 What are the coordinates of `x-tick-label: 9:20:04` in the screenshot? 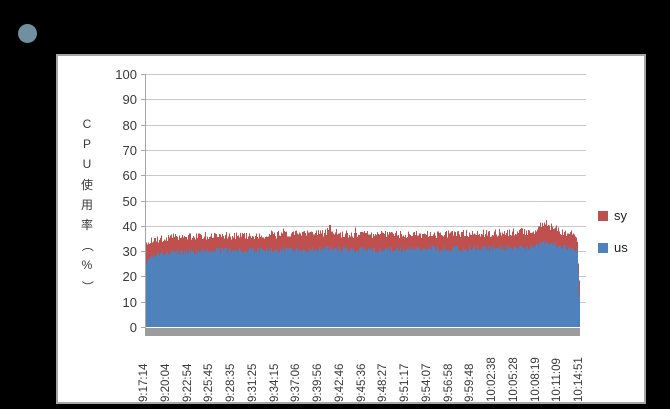 It's located at (165, 382).